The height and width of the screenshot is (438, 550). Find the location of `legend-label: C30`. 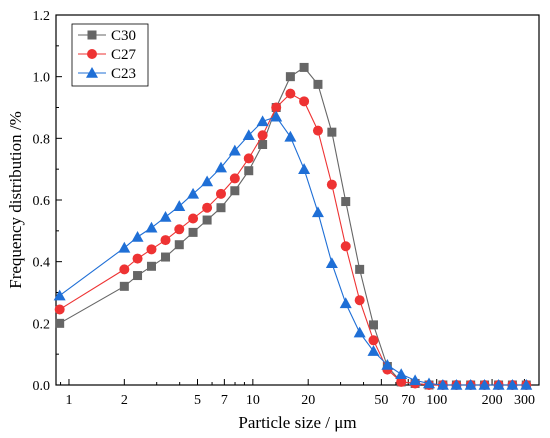

legend-label: C30 is located at coordinates (123, 36).